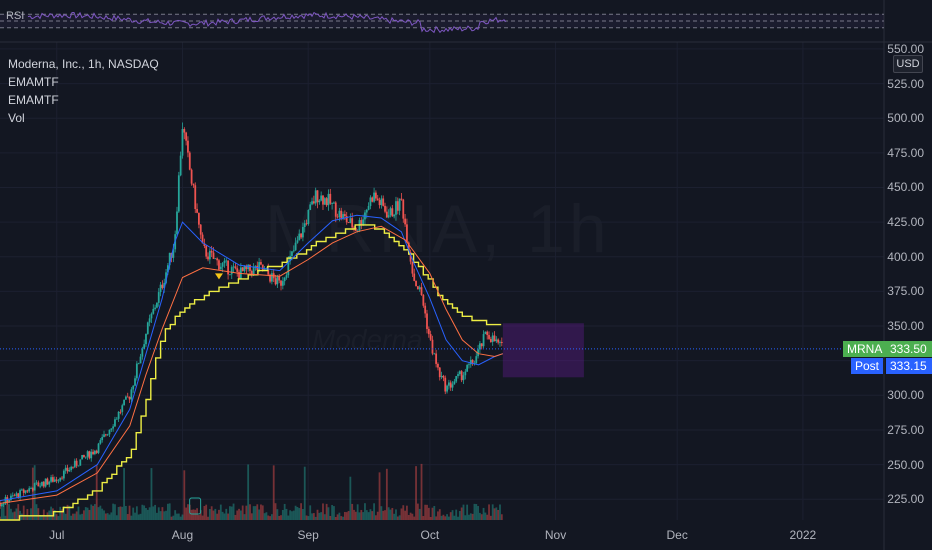  Describe the element at coordinates (442, 21) in the screenshot. I see `rsi-band` at that location.